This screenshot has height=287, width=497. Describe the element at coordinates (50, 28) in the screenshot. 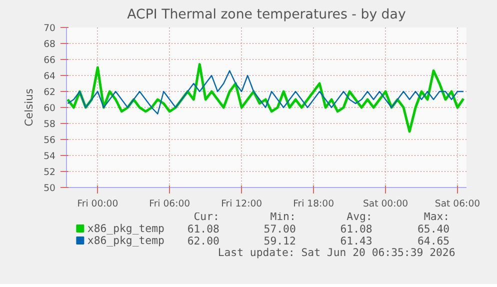

I see `y-tick-label: 70` at that location.